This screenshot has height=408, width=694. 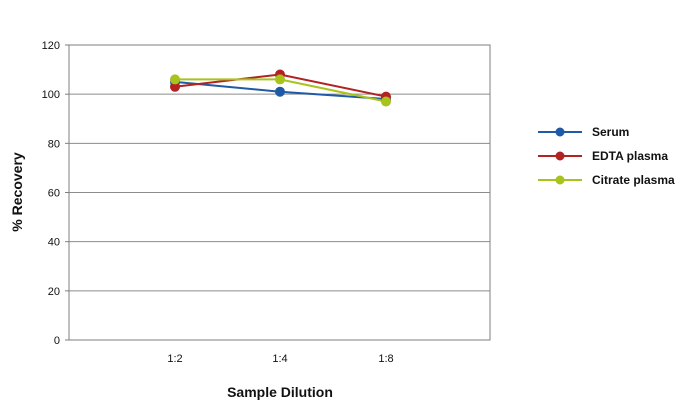 What do you see at coordinates (51, 46) in the screenshot?
I see `y-tick-label: 120` at bounding box center [51, 46].